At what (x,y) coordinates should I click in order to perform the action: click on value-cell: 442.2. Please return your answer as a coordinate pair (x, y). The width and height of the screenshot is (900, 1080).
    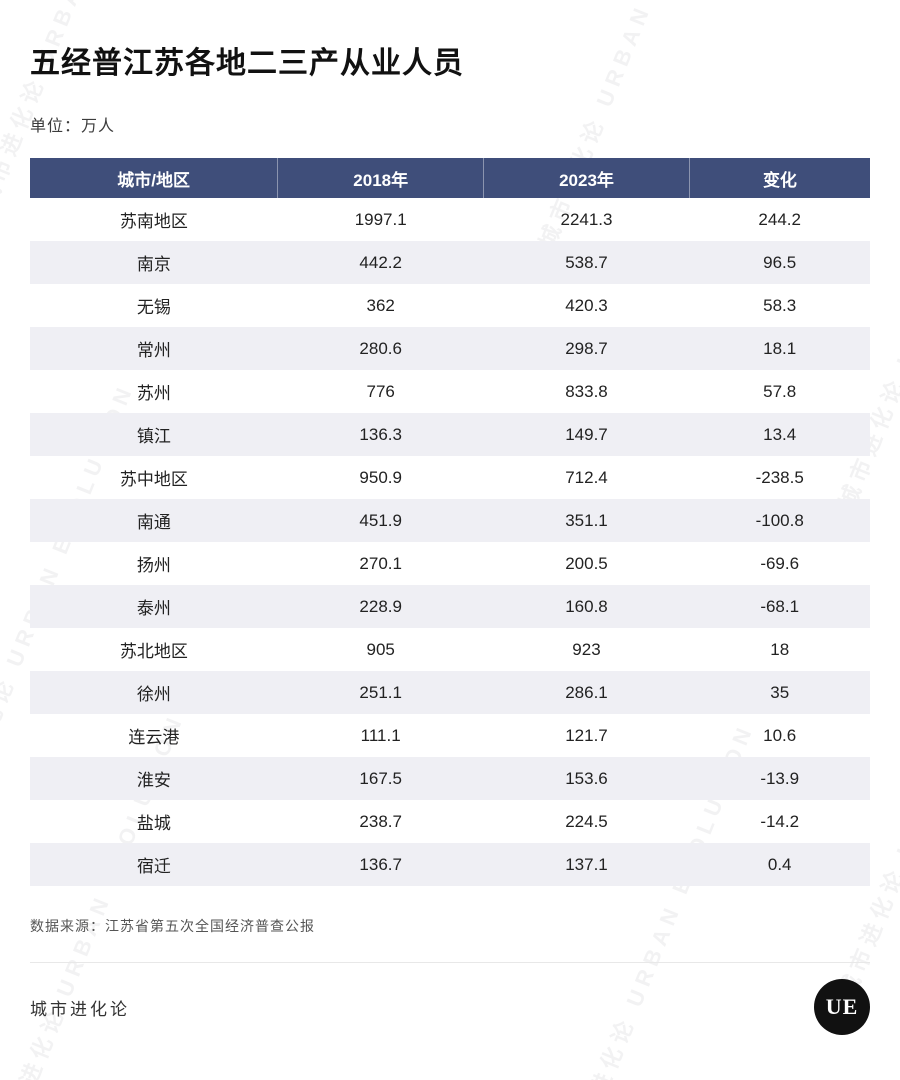
    Looking at the image, I should click on (380, 262).